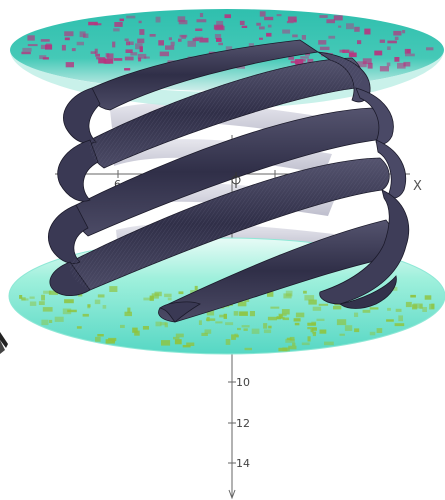  Describe the element at coordinates (227, 42) in the screenshot. I see `top-disk-tiles` at that location.